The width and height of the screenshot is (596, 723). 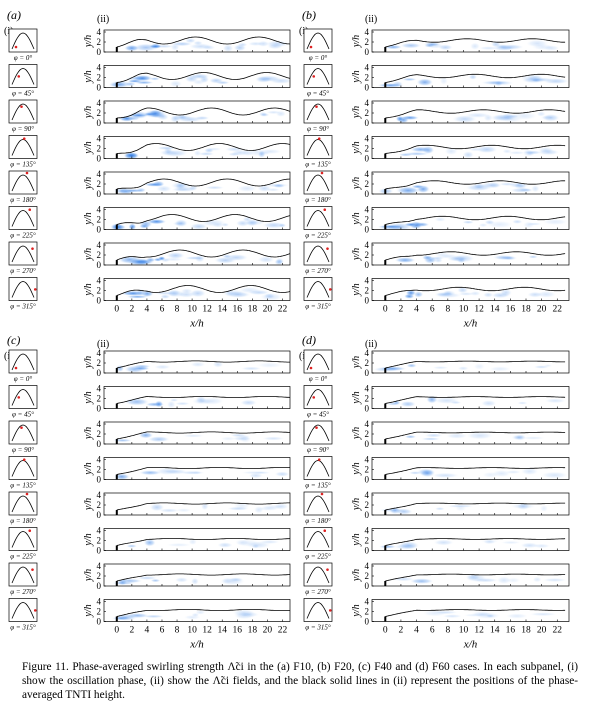 I want to click on phase-label: φ = 180°, so click(x=23, y=200).